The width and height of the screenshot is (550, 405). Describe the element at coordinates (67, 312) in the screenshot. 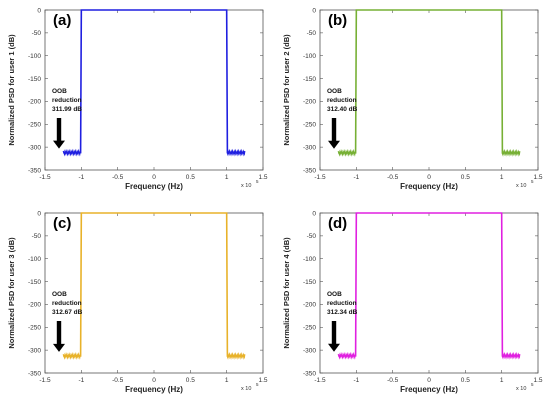

I see `oob-annotation-line: 312.67 dB` at that location.